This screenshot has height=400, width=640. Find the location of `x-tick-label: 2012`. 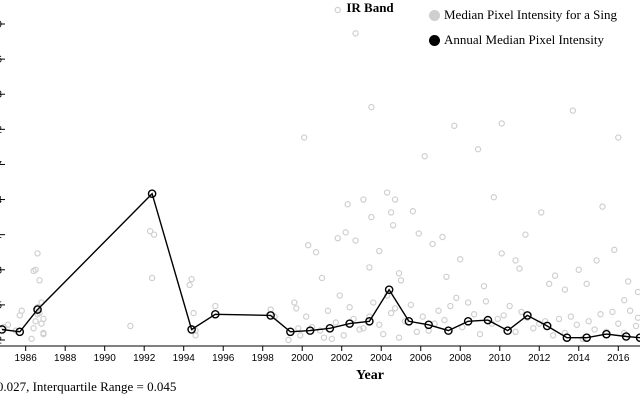

x-tick-label: 2012 is located at coordinates (539, 358).